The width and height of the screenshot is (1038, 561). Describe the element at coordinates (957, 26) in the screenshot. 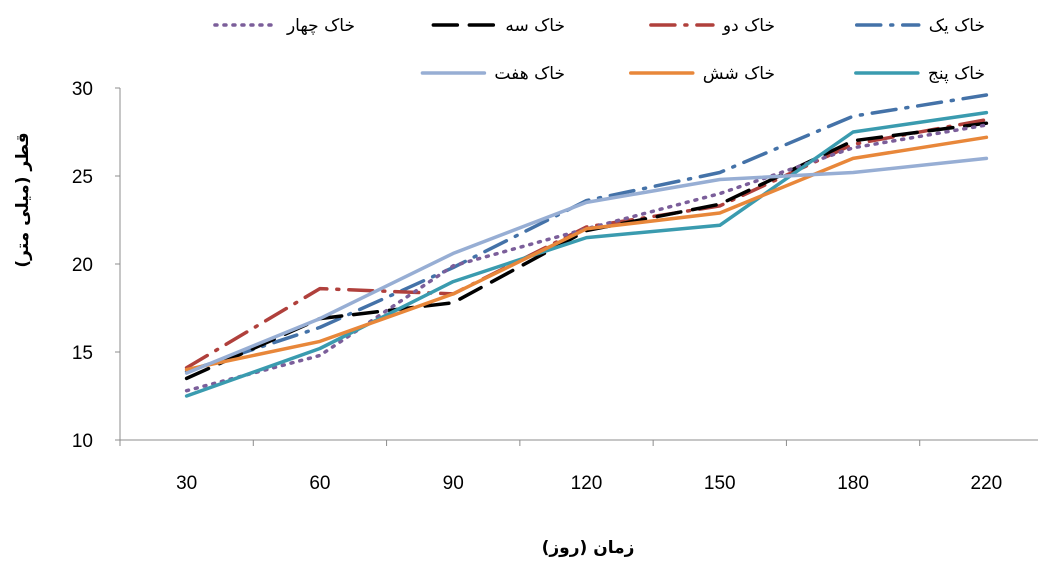

I see `legend-label: خاک یک` at that location.